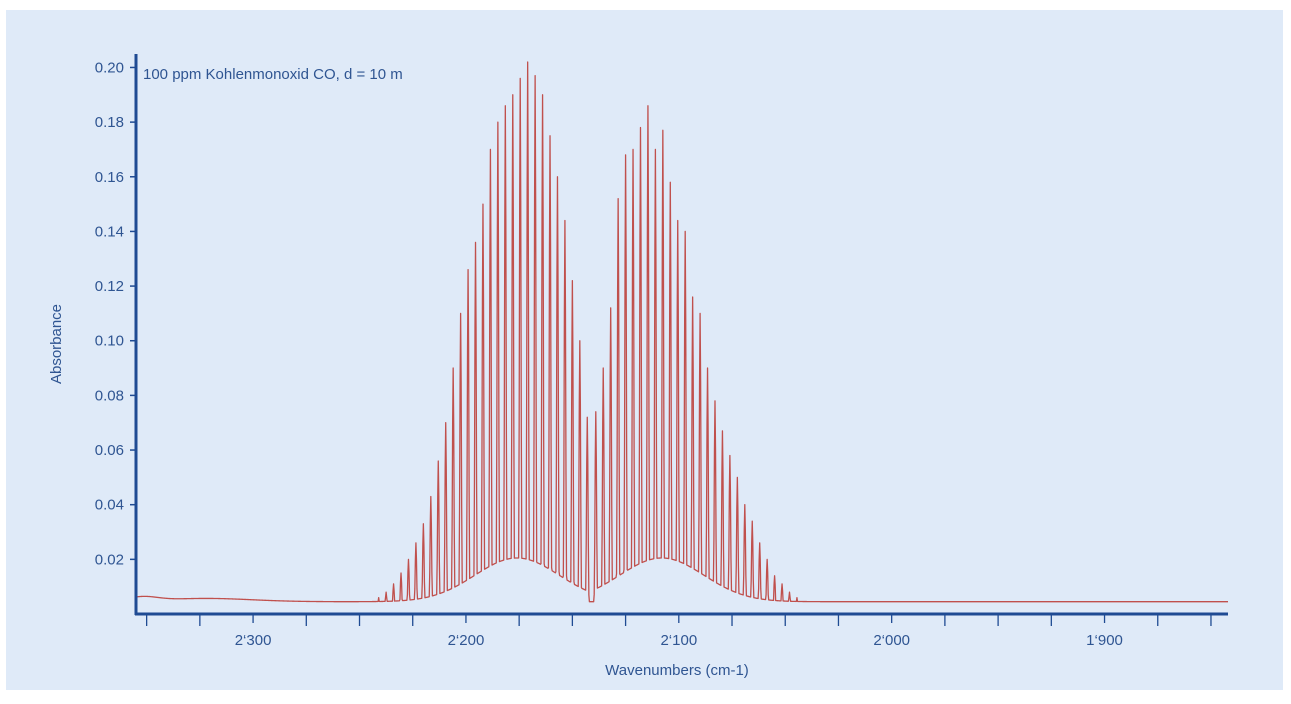 The image size is (1291, 704). Describe the element at coordinates (109, 395) in the screenshot. I see `y-tick-label: 0.08` at that location.